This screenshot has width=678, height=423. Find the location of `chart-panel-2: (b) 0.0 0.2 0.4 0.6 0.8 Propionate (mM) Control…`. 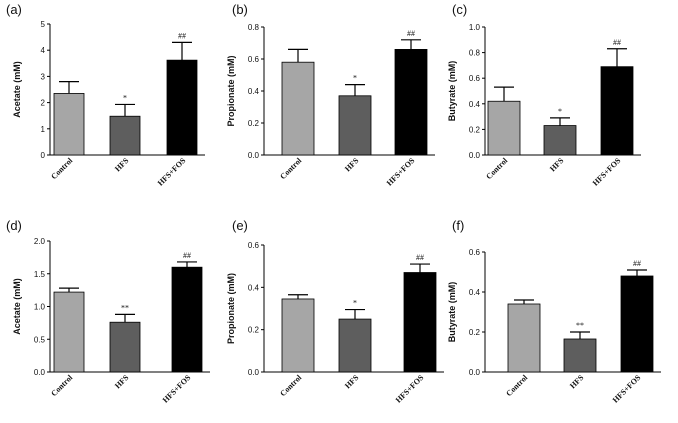

chart-panel-2: (b) 0.0 0.2 0.4 0.6 0.8 Propionate (mM) Control… is located at coordinates (330, 95).